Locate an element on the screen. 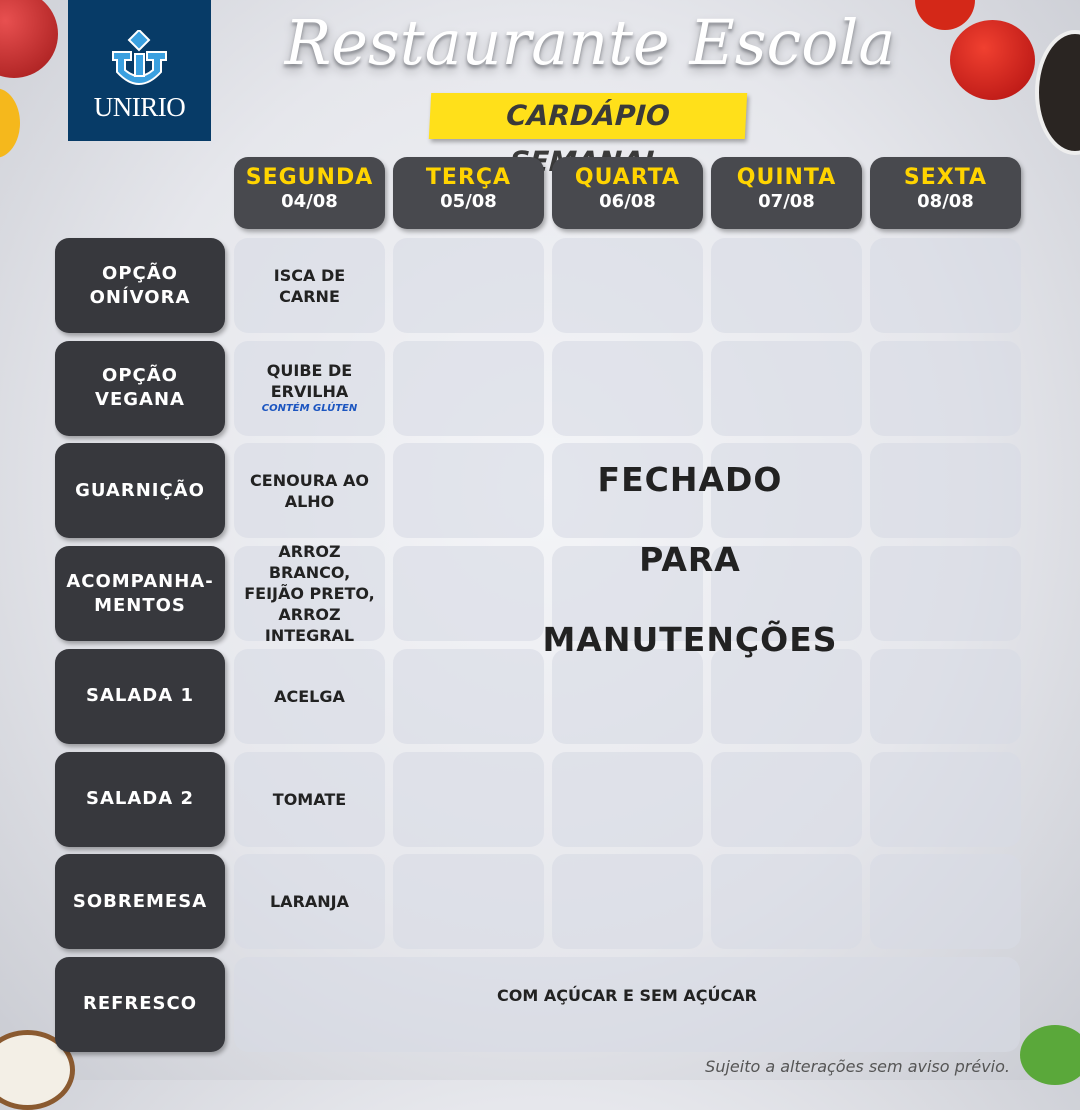  logo-text: UNIRIO is located at coordinates (139, 107).